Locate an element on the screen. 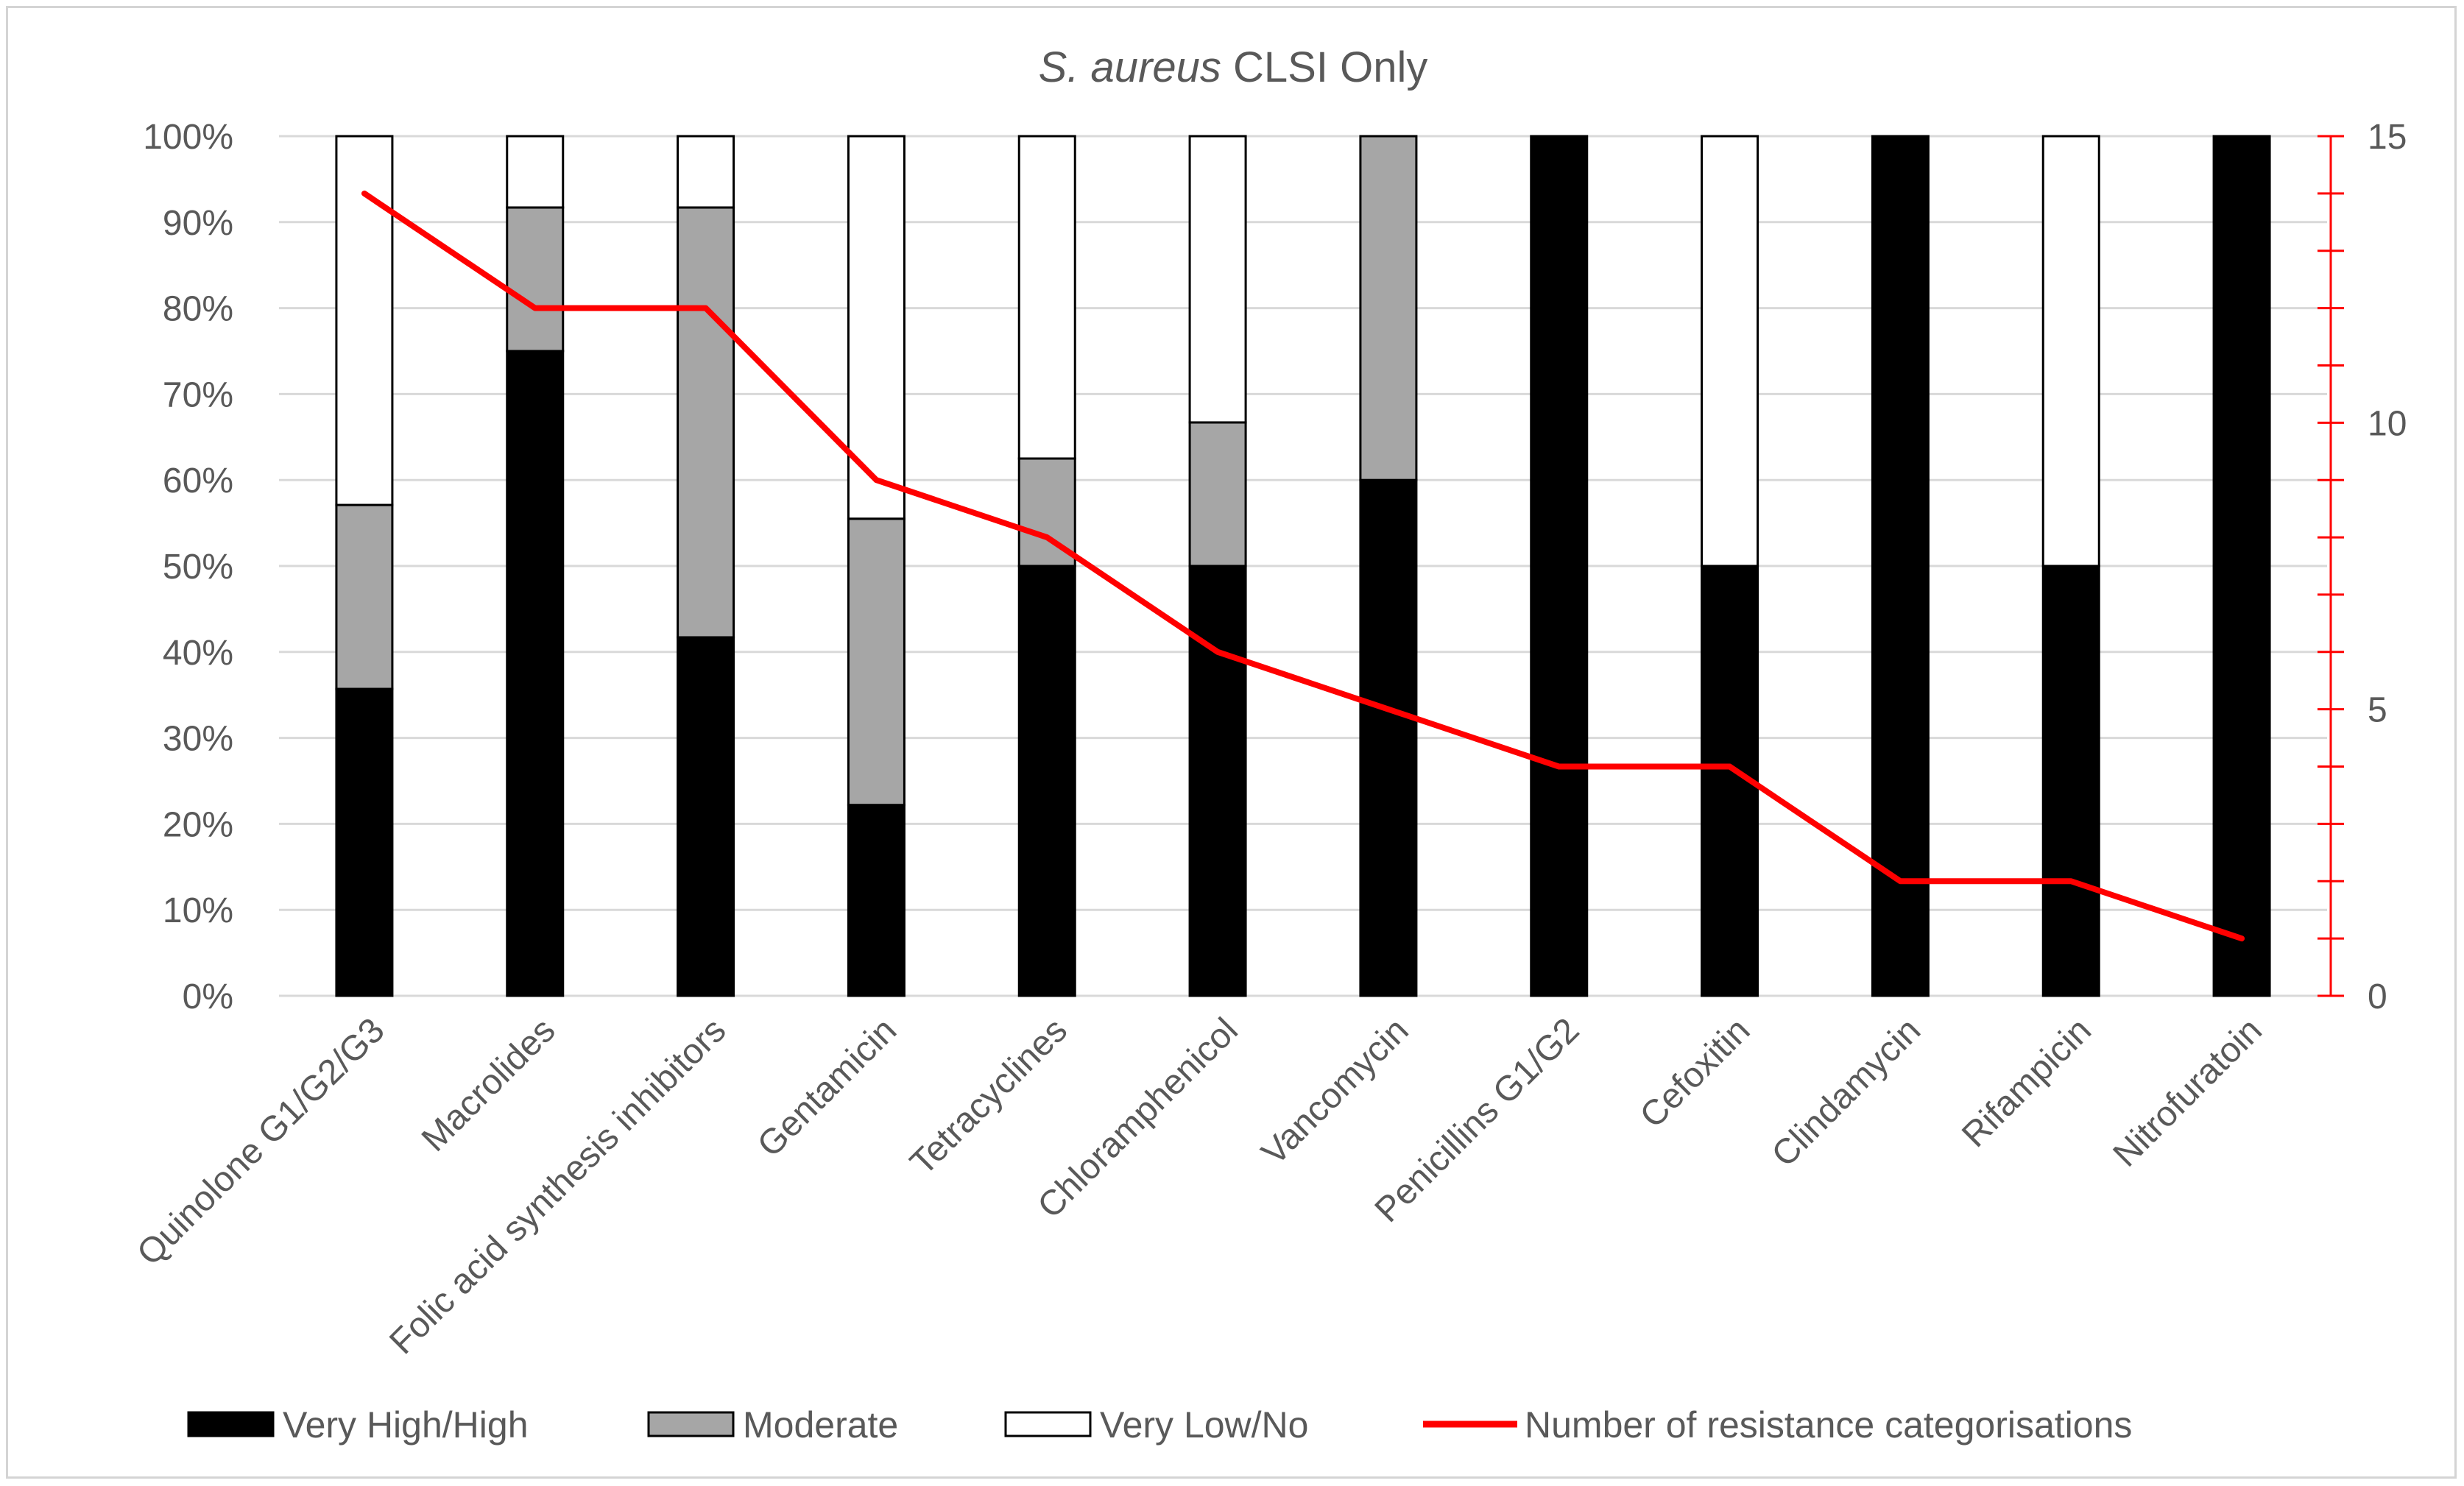  y2-tick-label: 0 is located at coordinates (2377, 997).